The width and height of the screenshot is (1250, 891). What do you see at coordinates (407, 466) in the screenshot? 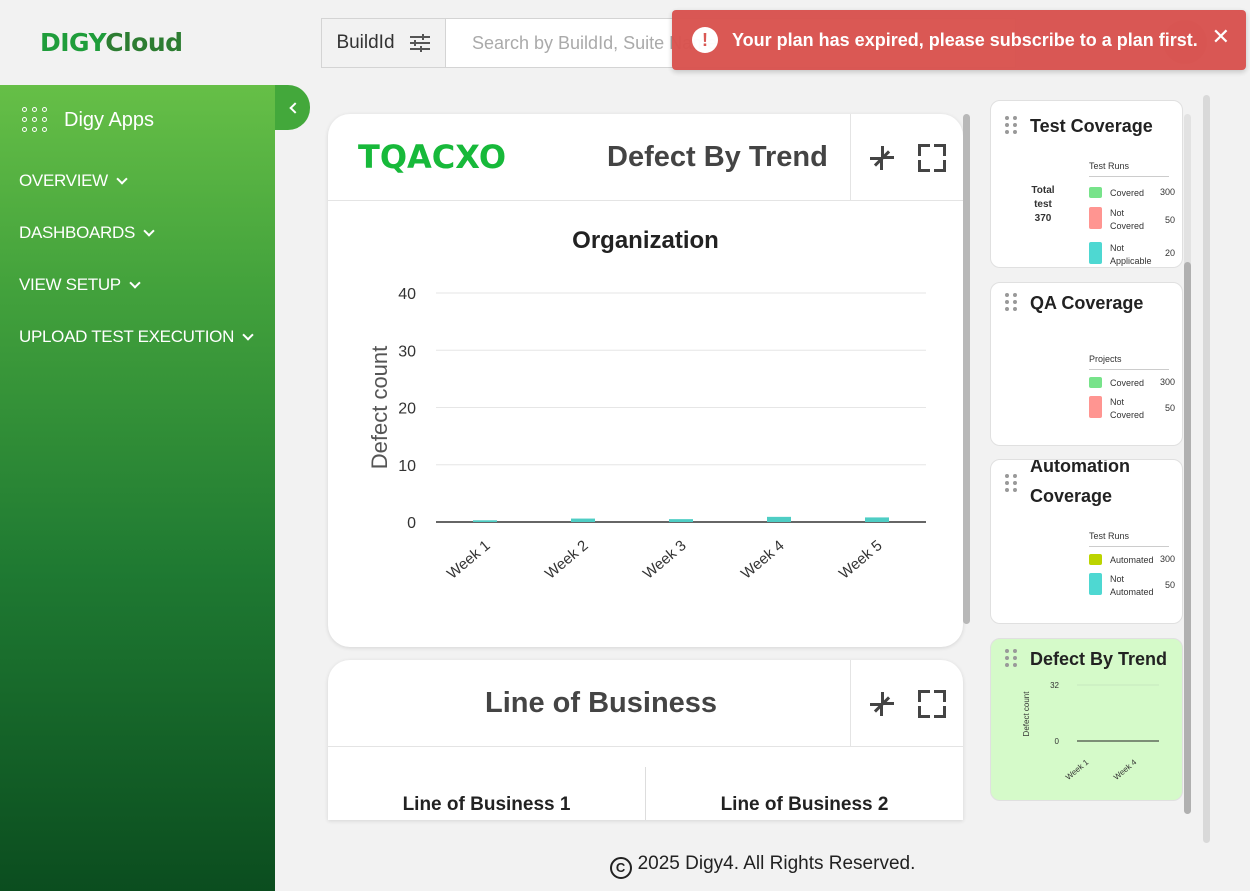
I see `y-tick-label: 10` at bounding box center [407, 466].